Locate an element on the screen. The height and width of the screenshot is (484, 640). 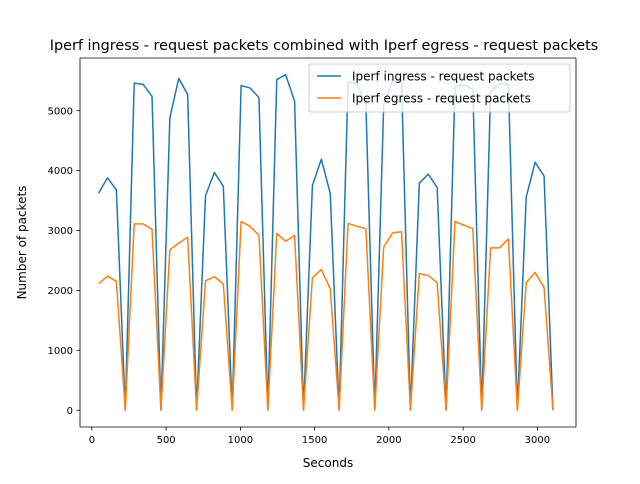
y-tick-label: 3000 is located at coordinates (60, 231).